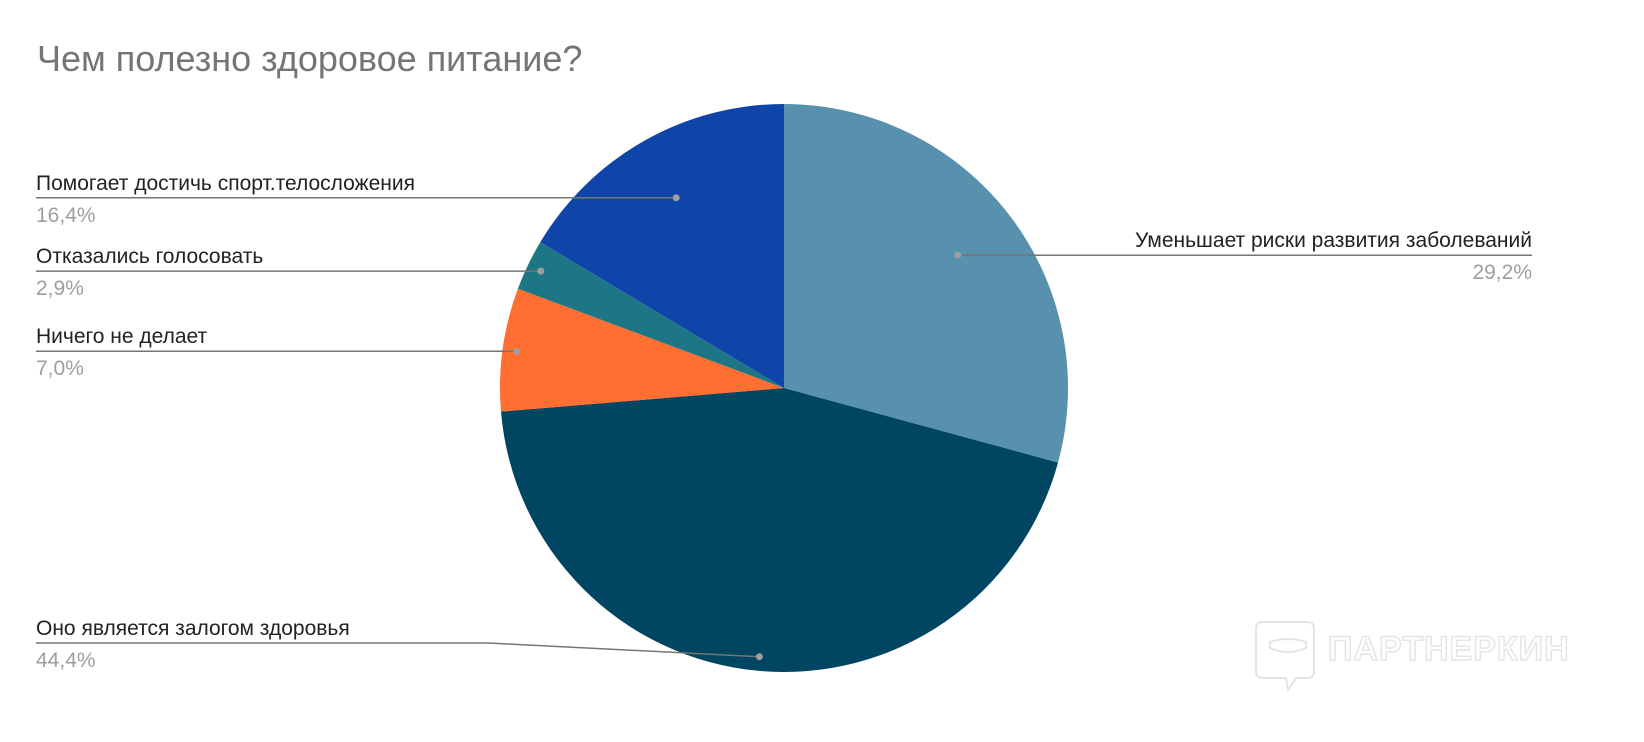 The image size is (1644, 742). I want to click on slice-percent-label: 7,0%, so click(60, 368).